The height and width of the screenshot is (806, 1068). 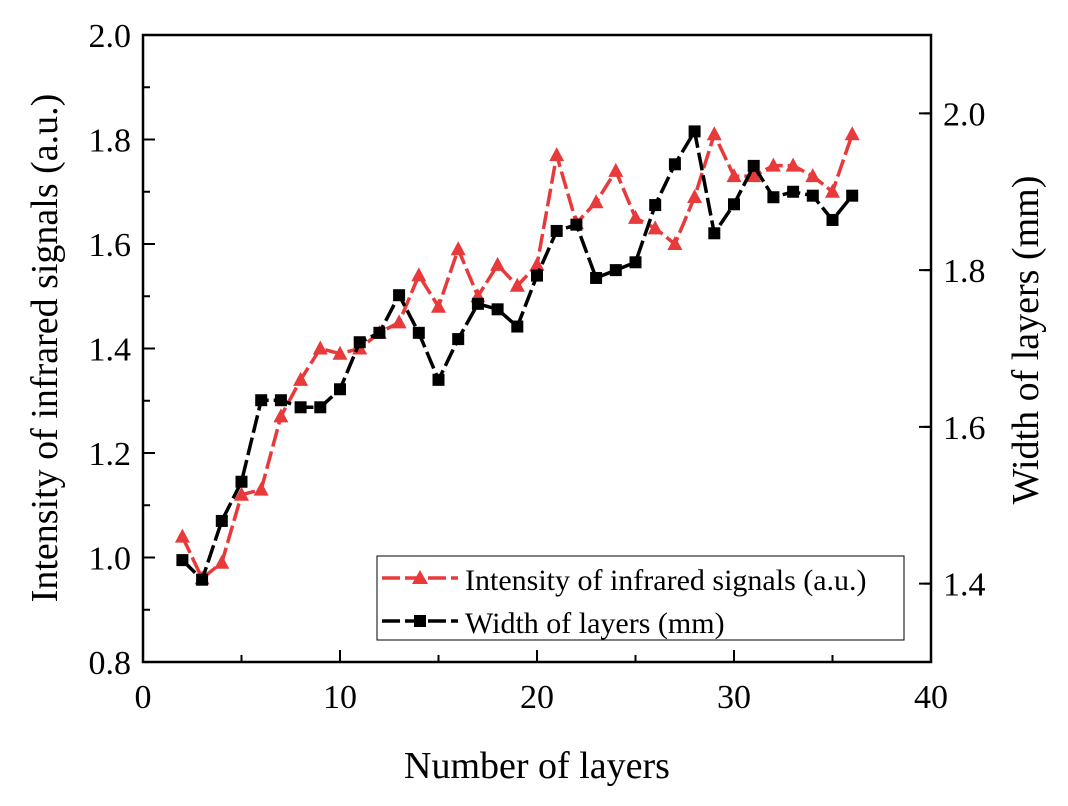 I want to click on legend-box, so click(x=640, y=598).